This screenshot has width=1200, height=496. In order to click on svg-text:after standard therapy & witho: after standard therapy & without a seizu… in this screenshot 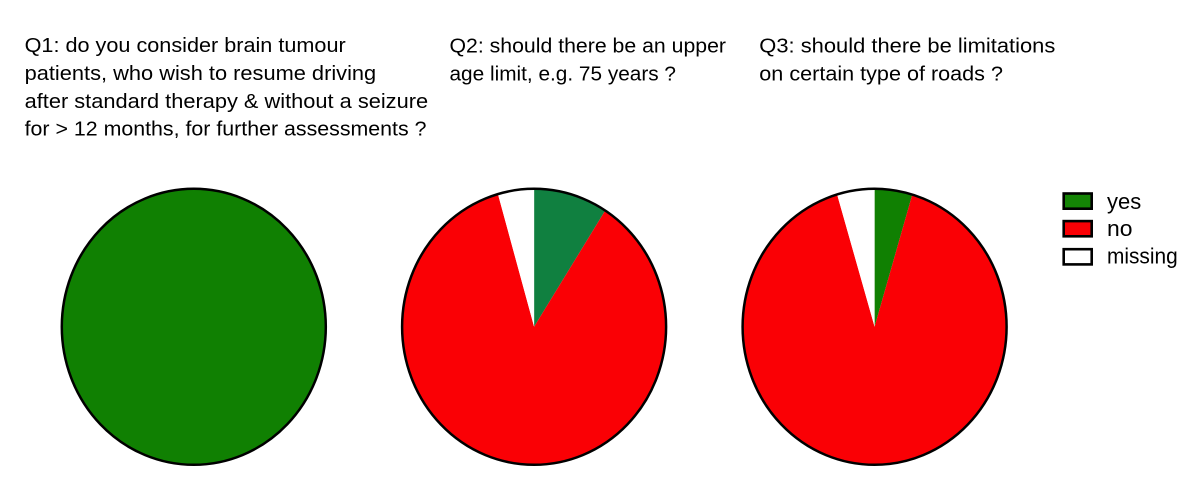, I will do `click(226, 101)`.